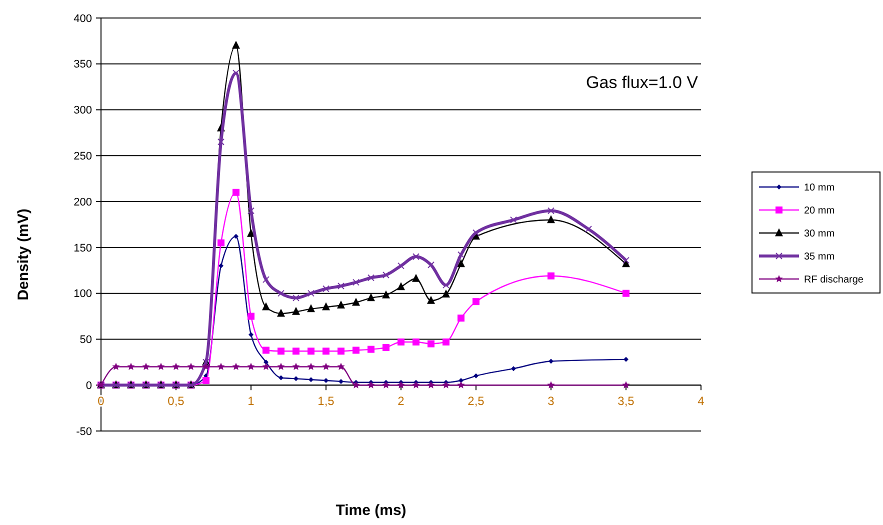  What do you see at coordinates (626, 401) in the screenshot?
I see `x-tick-label: 3,5` at bounding box center [626, 401].